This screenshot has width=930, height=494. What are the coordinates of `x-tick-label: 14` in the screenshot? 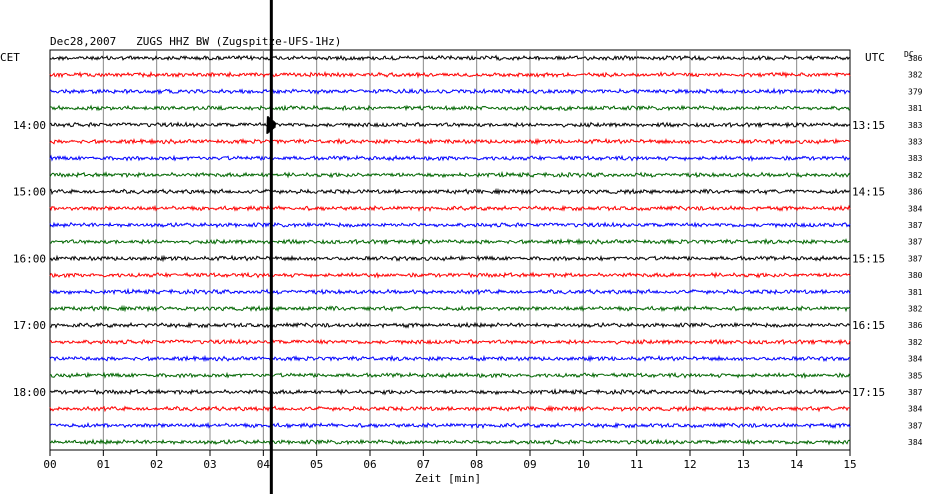 It's located at (797, 464).